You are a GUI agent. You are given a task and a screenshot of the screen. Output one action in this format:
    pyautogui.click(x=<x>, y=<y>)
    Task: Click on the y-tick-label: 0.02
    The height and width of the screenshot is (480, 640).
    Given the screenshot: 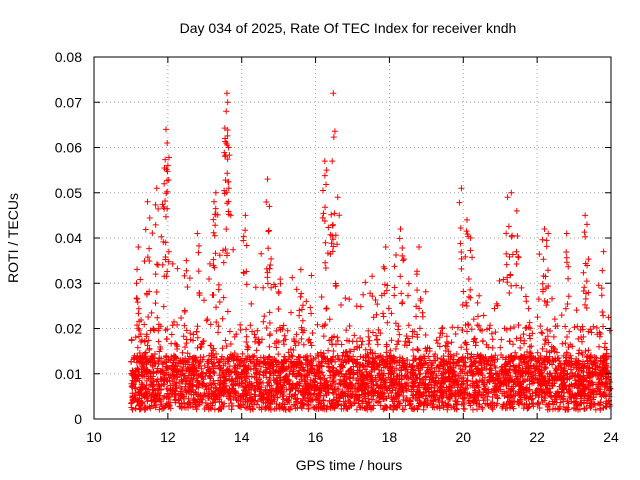 What is the action you would take?
    pyautogui.click(x=68, y=329)
    